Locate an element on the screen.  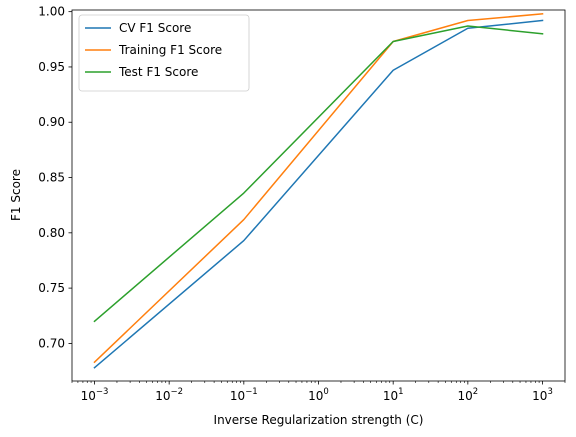
legend-label-1: CV F1 Score is located at coordinates (155, 28).